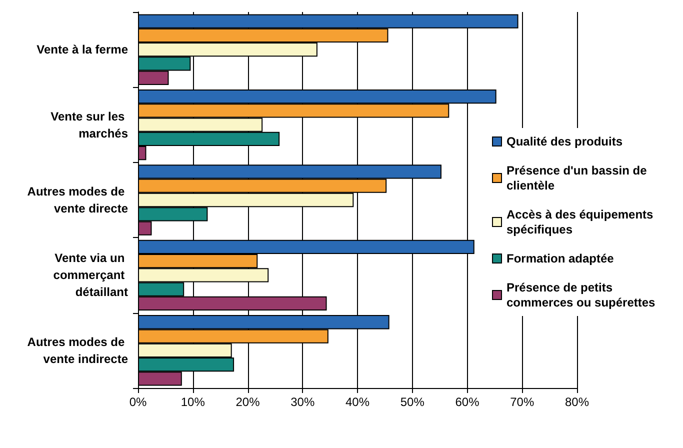  Describe the element at coordinates (564, 141) in the screenshot. I see `legend-label: Qualité des produits` at that location.